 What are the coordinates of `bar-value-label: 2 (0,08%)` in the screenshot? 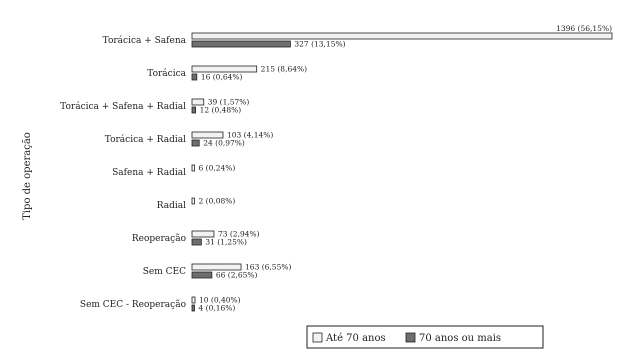 It's located at (217, 201).